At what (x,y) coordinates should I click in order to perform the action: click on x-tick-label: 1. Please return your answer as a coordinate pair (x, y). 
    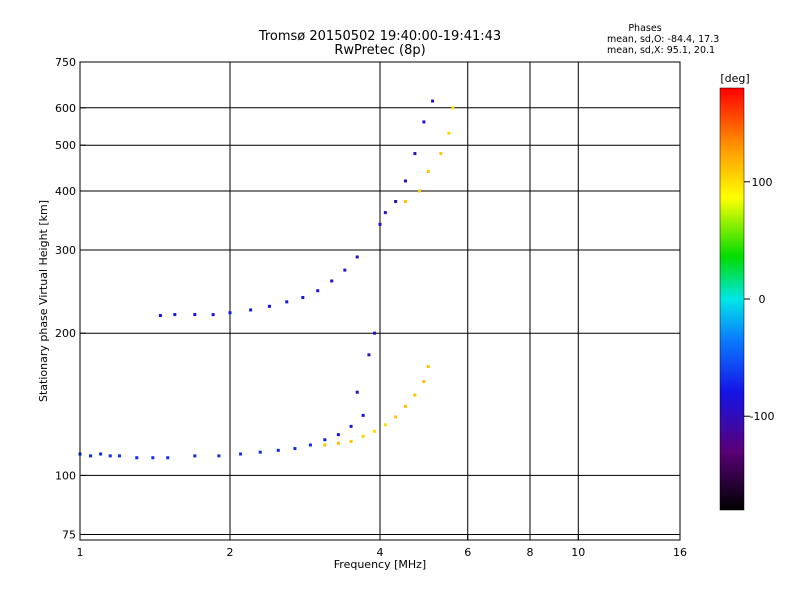
    Looking at the image, I should click on (80, 552).